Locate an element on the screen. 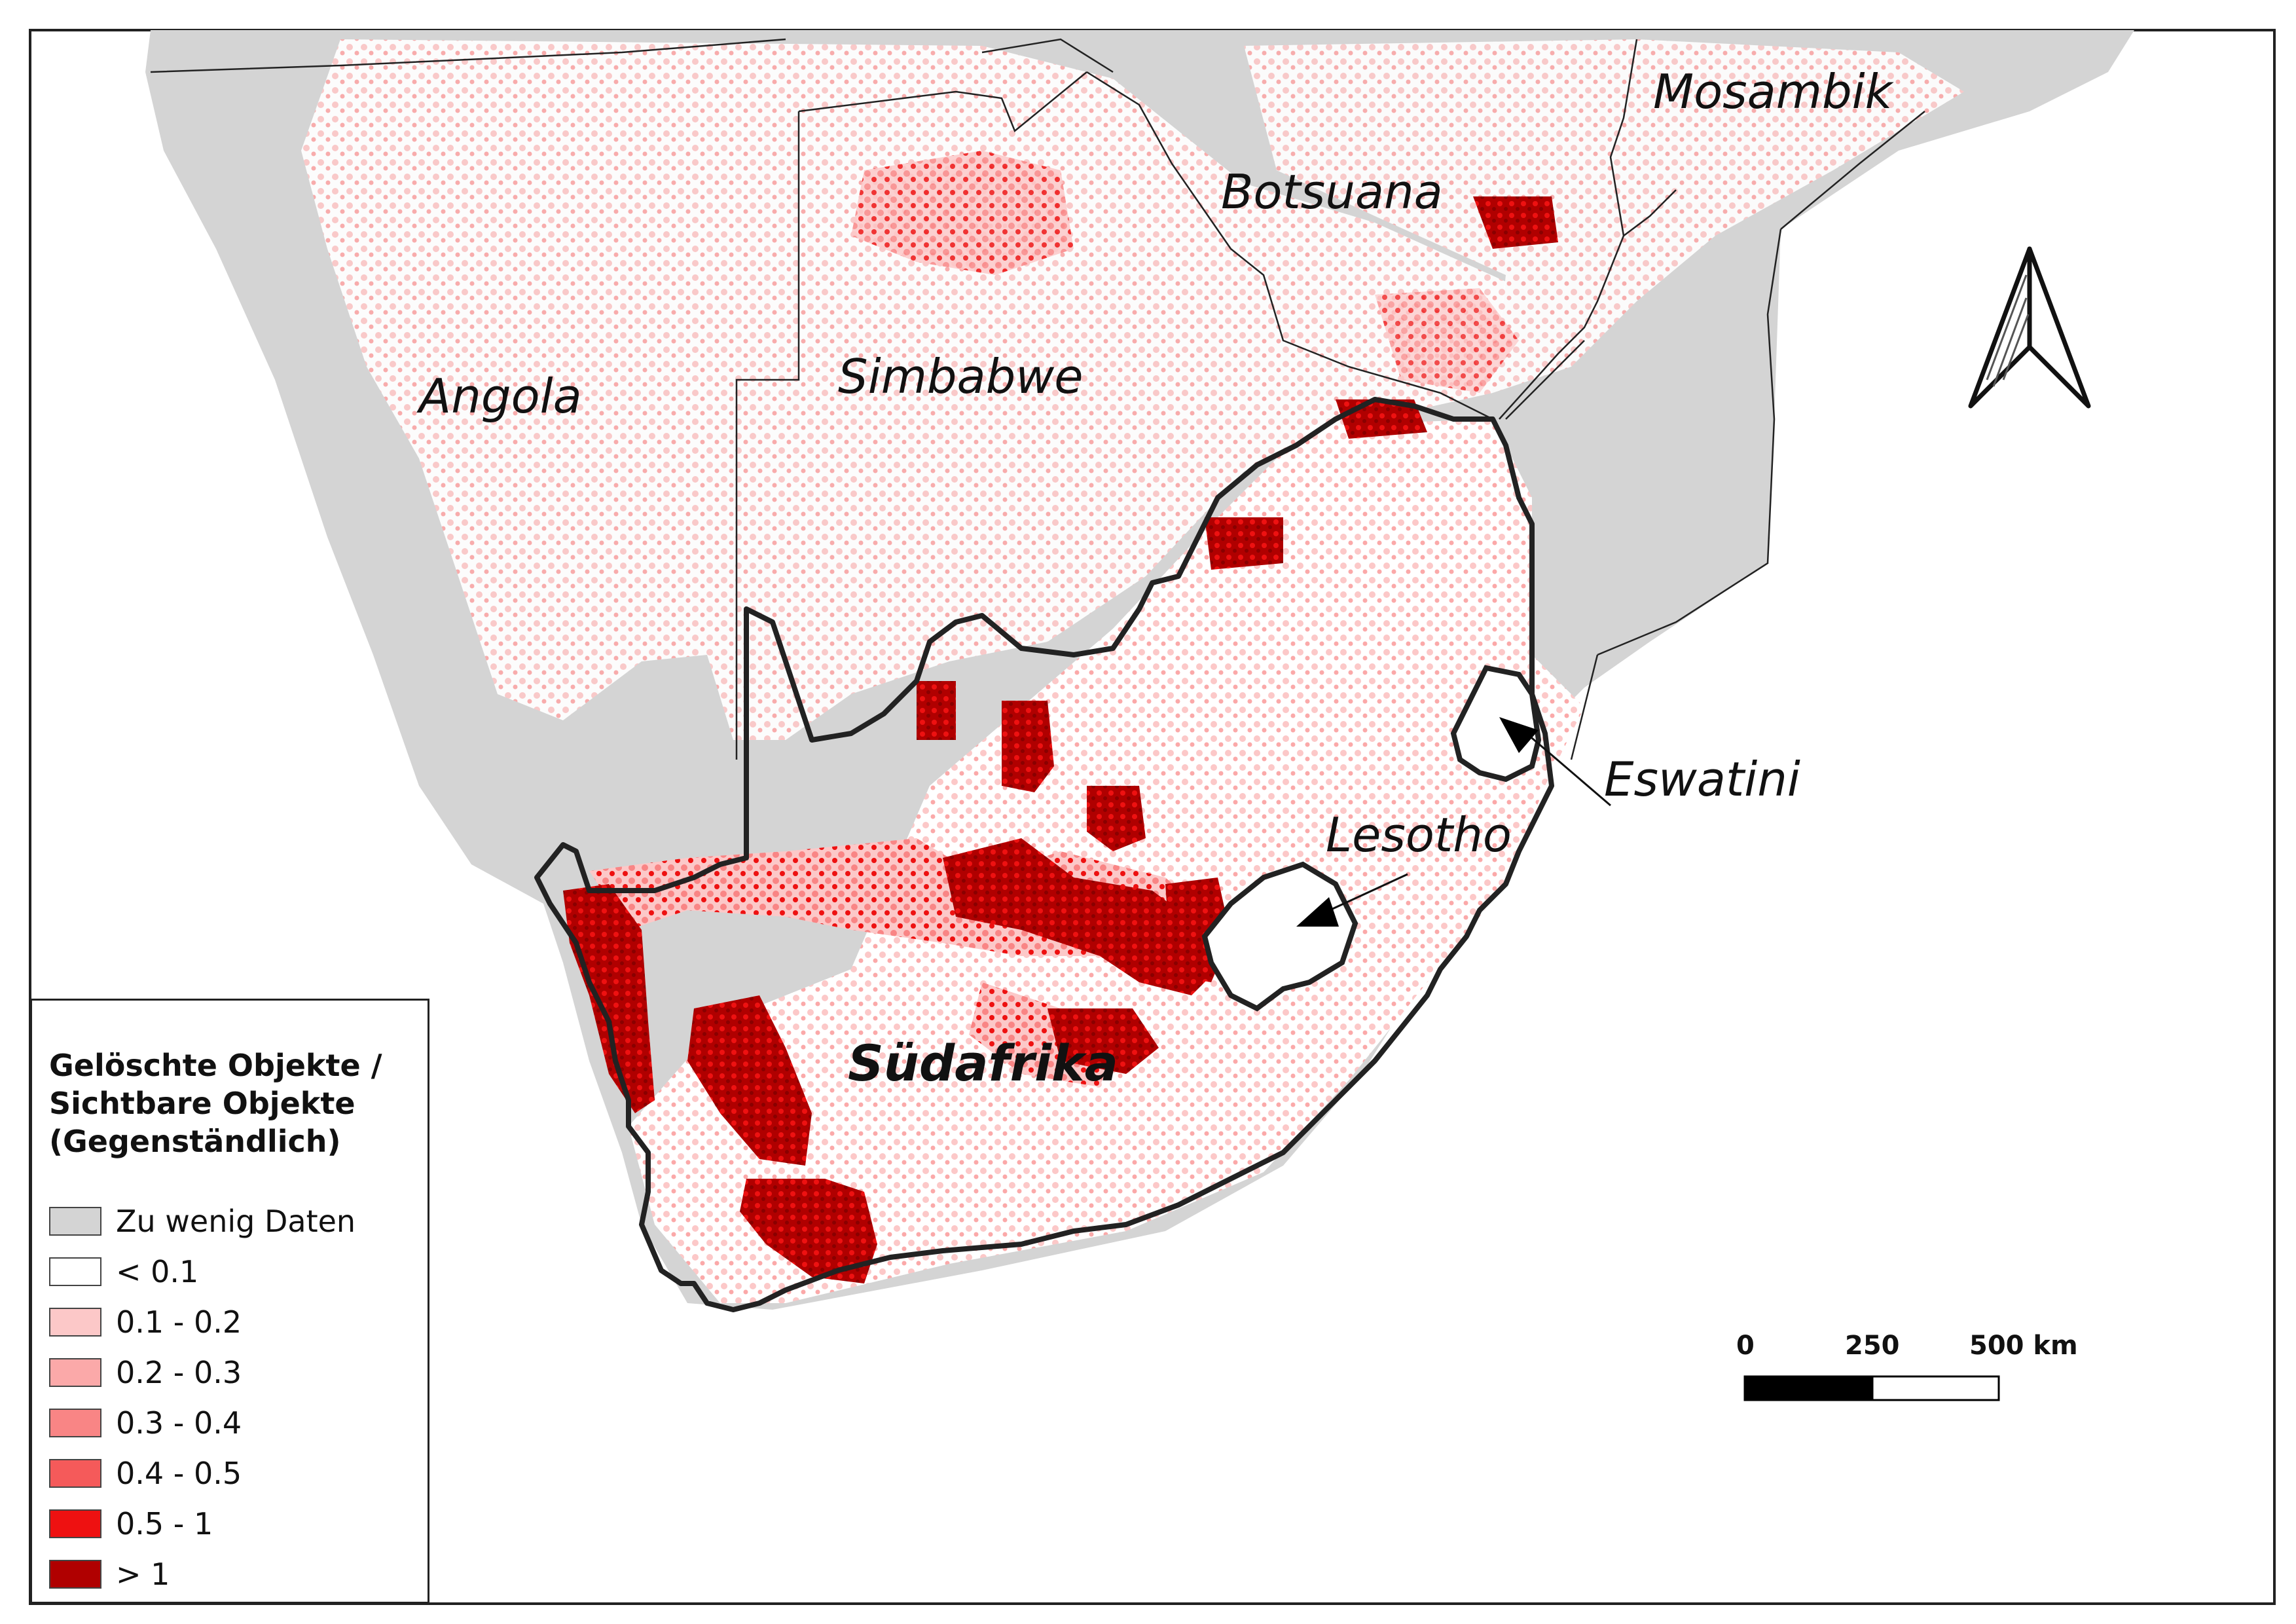 The width and height of the screenshot is (2296, 1624). label-lesotho: Lesotho is located at coordinates (1419, 834).